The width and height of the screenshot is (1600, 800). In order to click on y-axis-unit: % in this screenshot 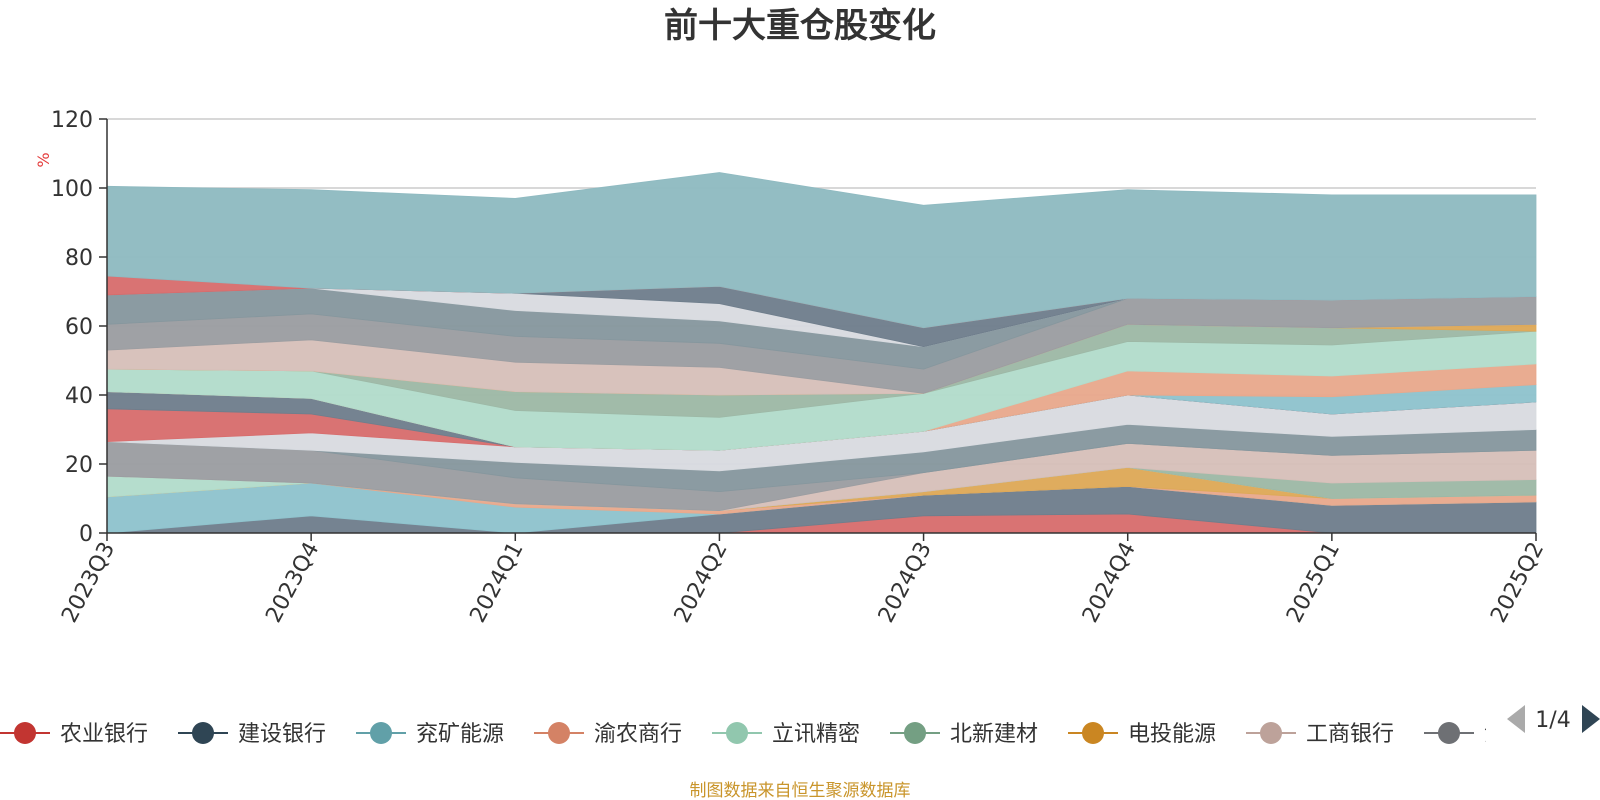, I will do `click(43, 159)`.